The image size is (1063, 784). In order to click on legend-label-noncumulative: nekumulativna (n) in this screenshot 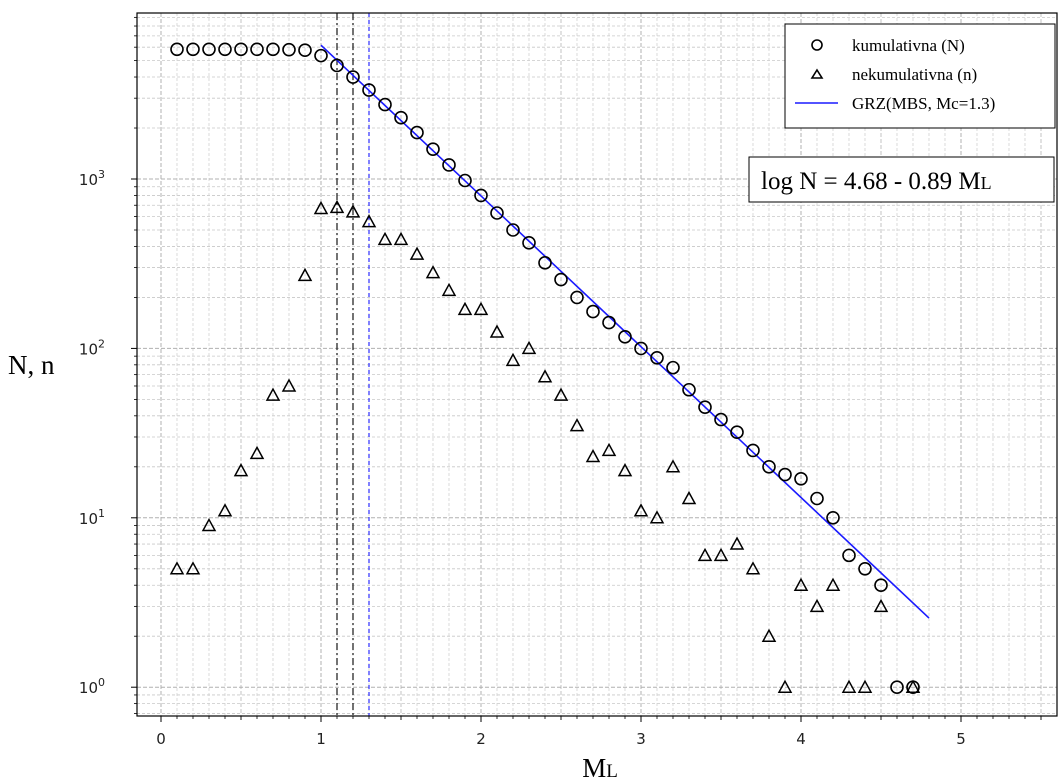, I will do `click(914, 74)`.